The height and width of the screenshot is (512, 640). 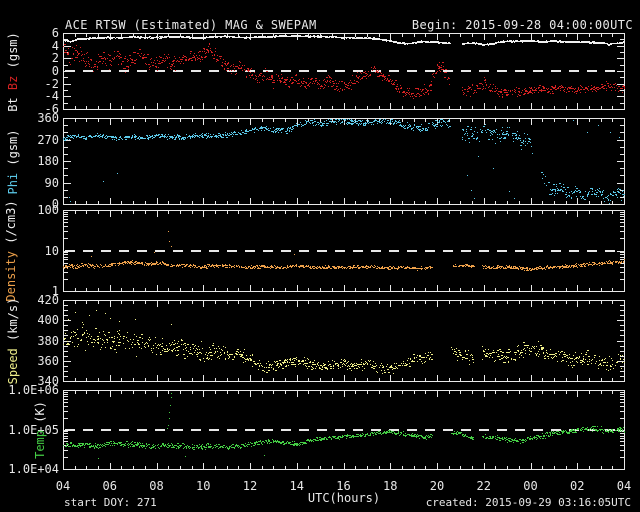 What do you see at coordinates (343, 486) in the screenshot?
I see `x-tick-label: 16` at bounding box center [343, 486].